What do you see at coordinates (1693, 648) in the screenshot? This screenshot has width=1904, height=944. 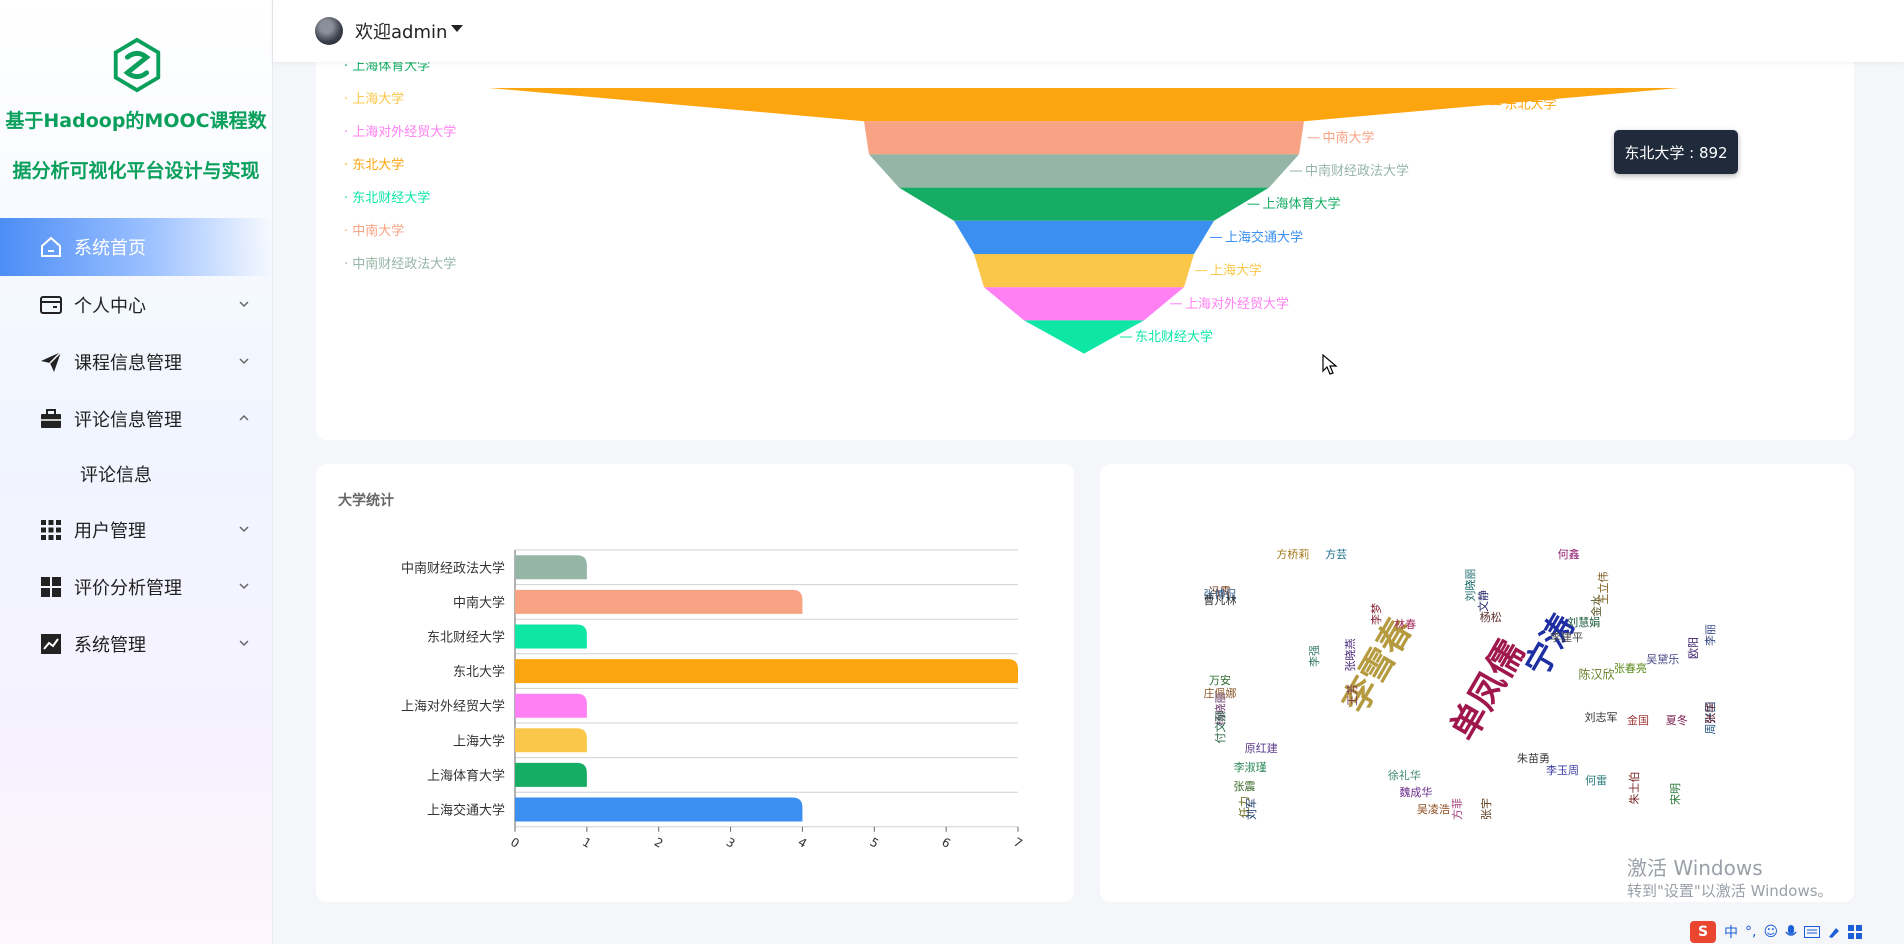 I see `cloud-word: 欧阳` at bounding box center [1693, 648].